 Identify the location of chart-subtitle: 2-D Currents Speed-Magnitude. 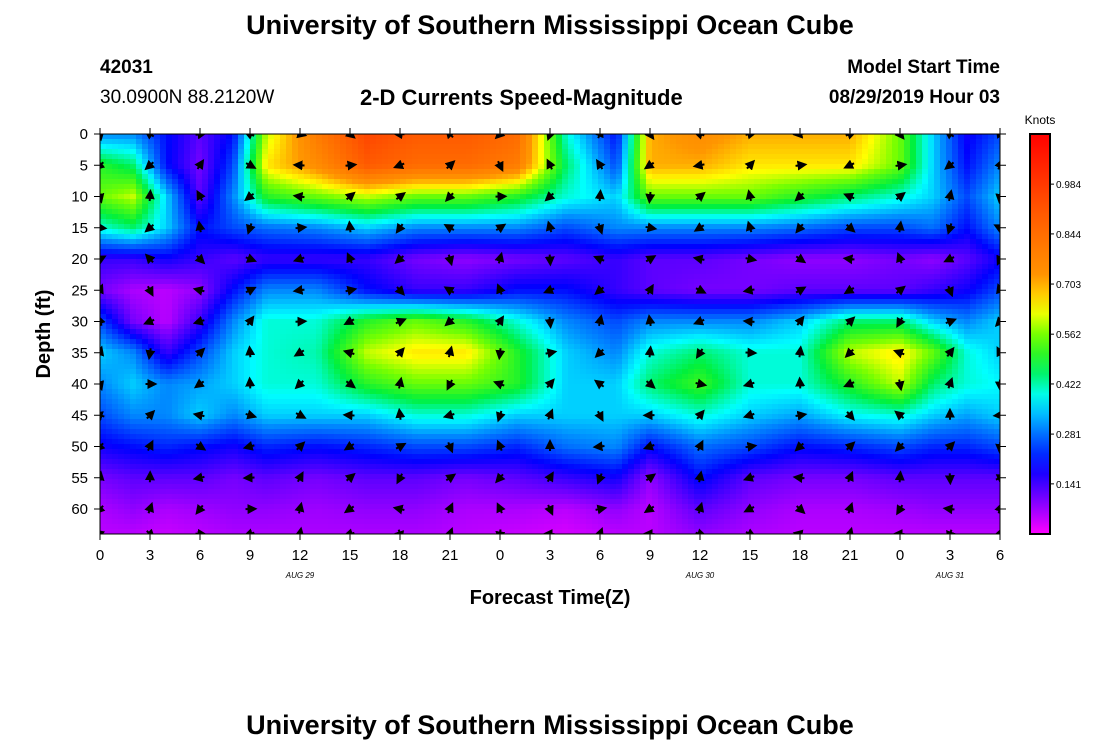
(521, 97).